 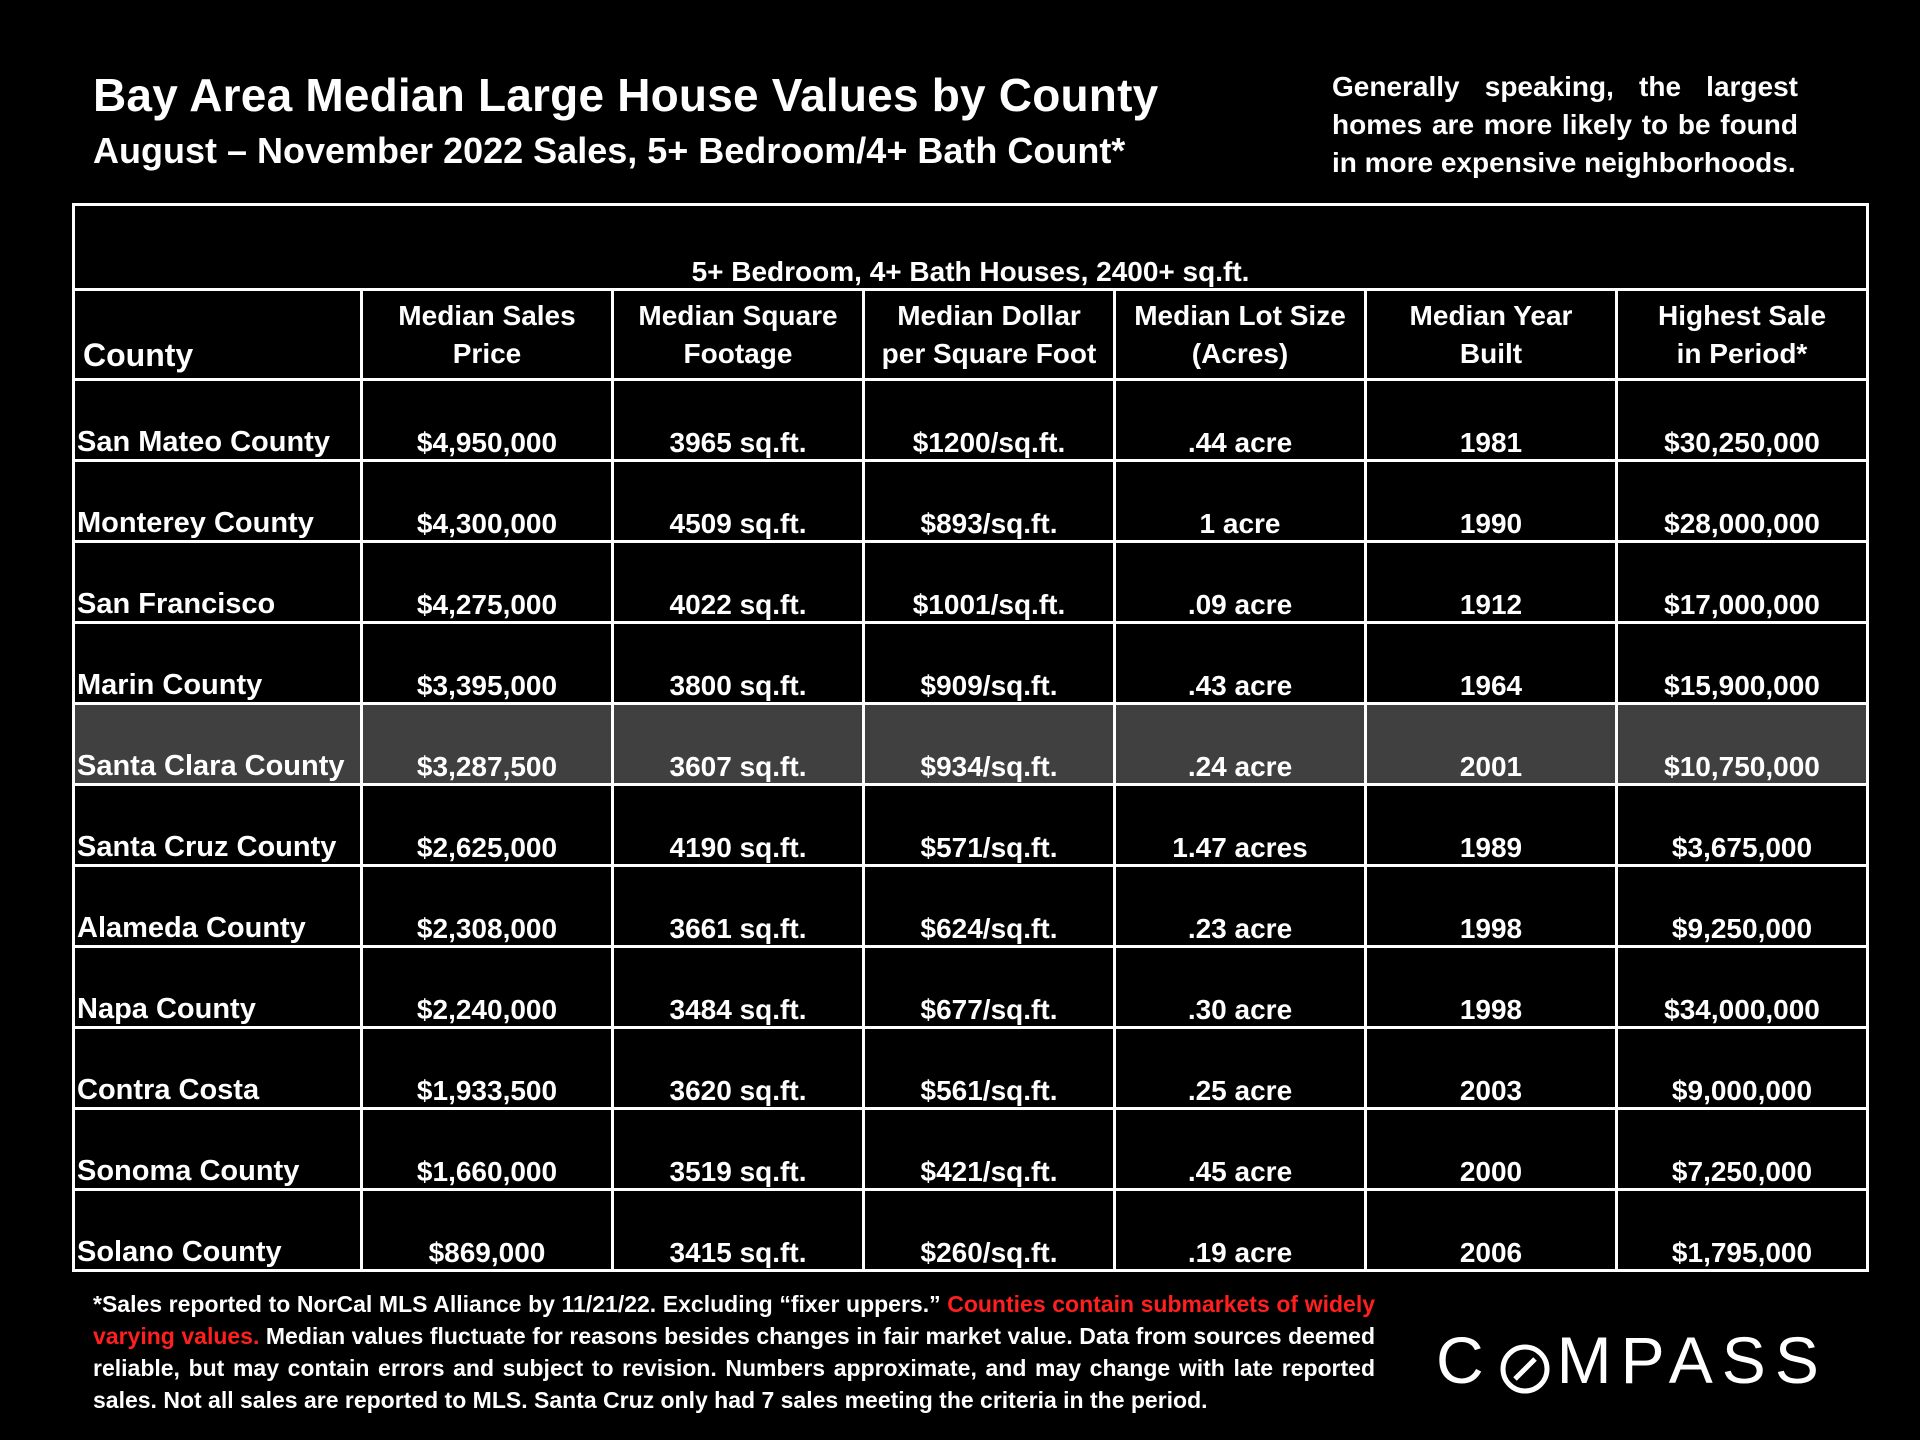 What do you see at coordinates (989, 987) in the screenshot?
I see `dollar-per-sqft-cell: $677/sq.ft.` at bounding box center [989, 987].